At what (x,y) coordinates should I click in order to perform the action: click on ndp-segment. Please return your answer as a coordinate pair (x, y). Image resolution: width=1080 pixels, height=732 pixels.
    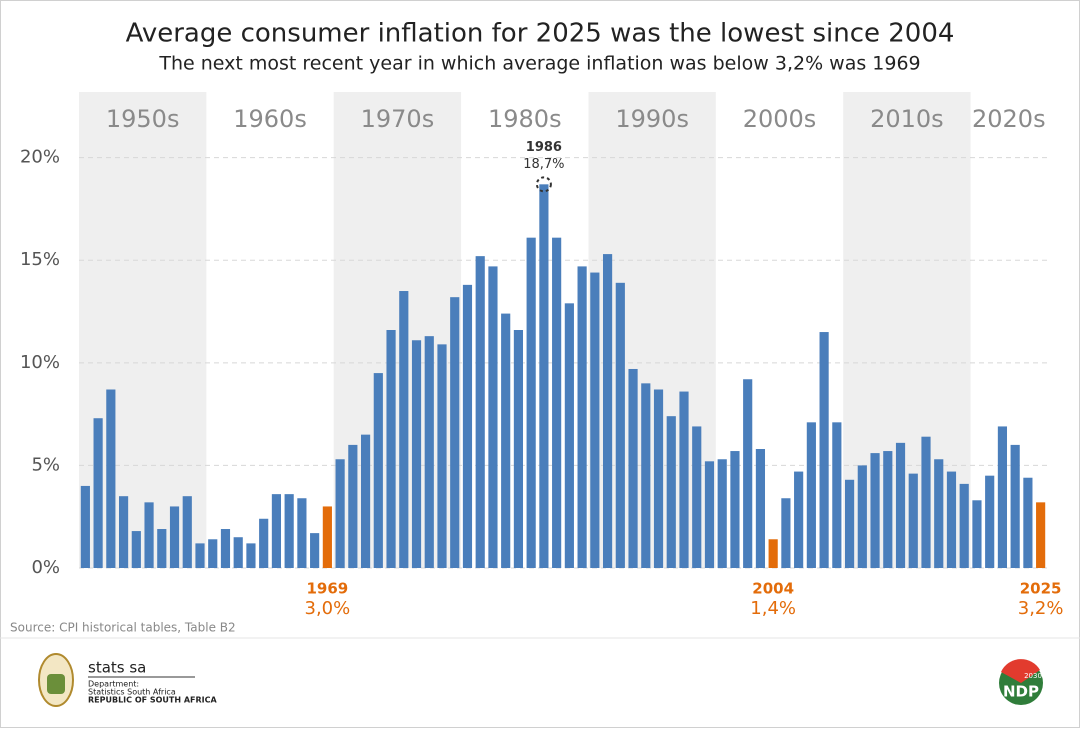
    Looking at the image, I should click on (1020, 671).